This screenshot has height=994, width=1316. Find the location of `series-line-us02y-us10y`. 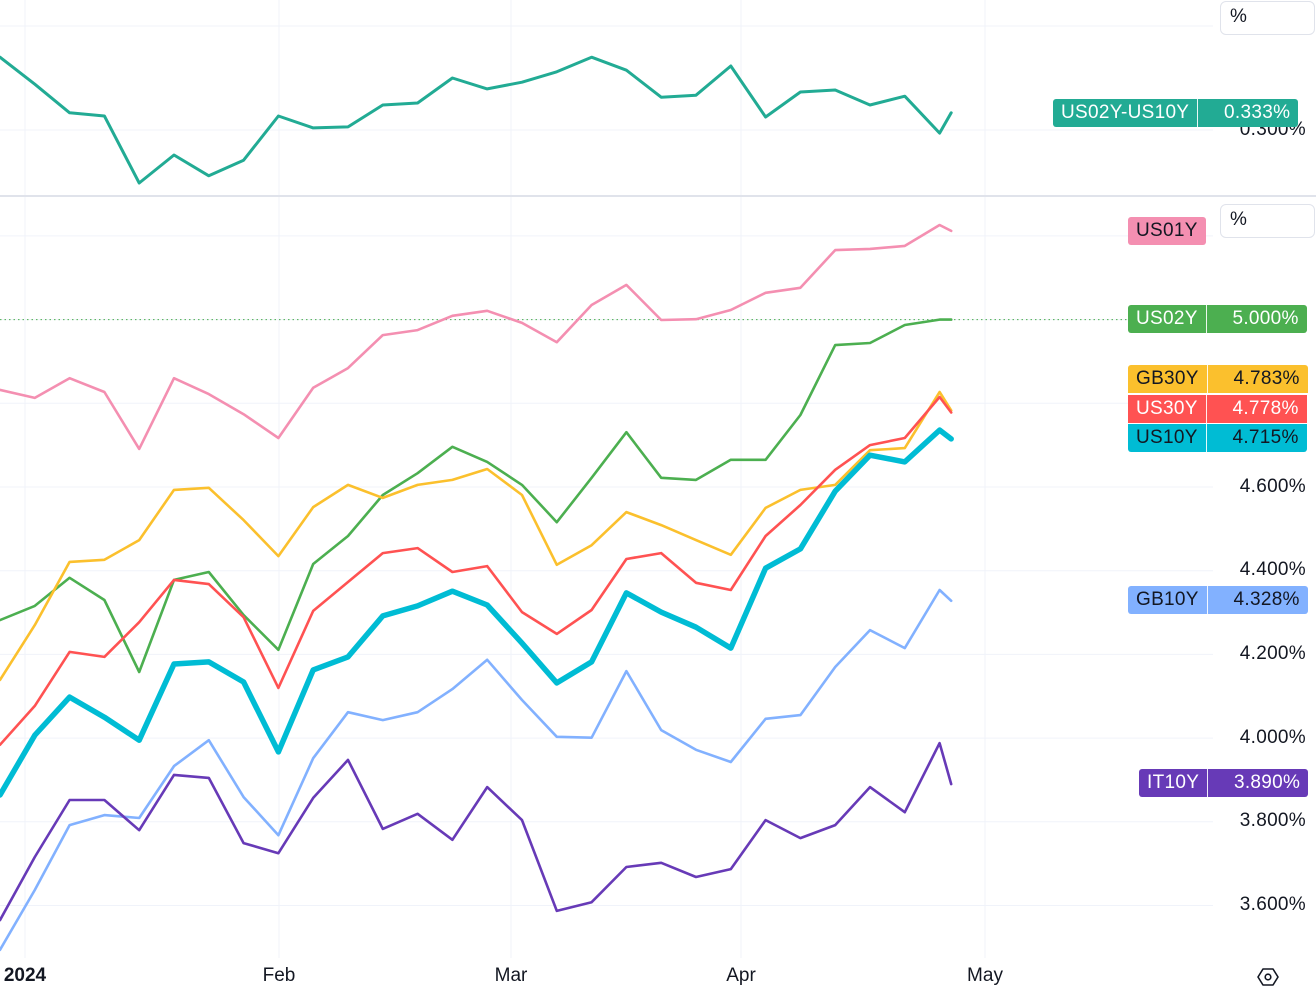

series-line-us02y-us10y is located at coordinates (476, 120).